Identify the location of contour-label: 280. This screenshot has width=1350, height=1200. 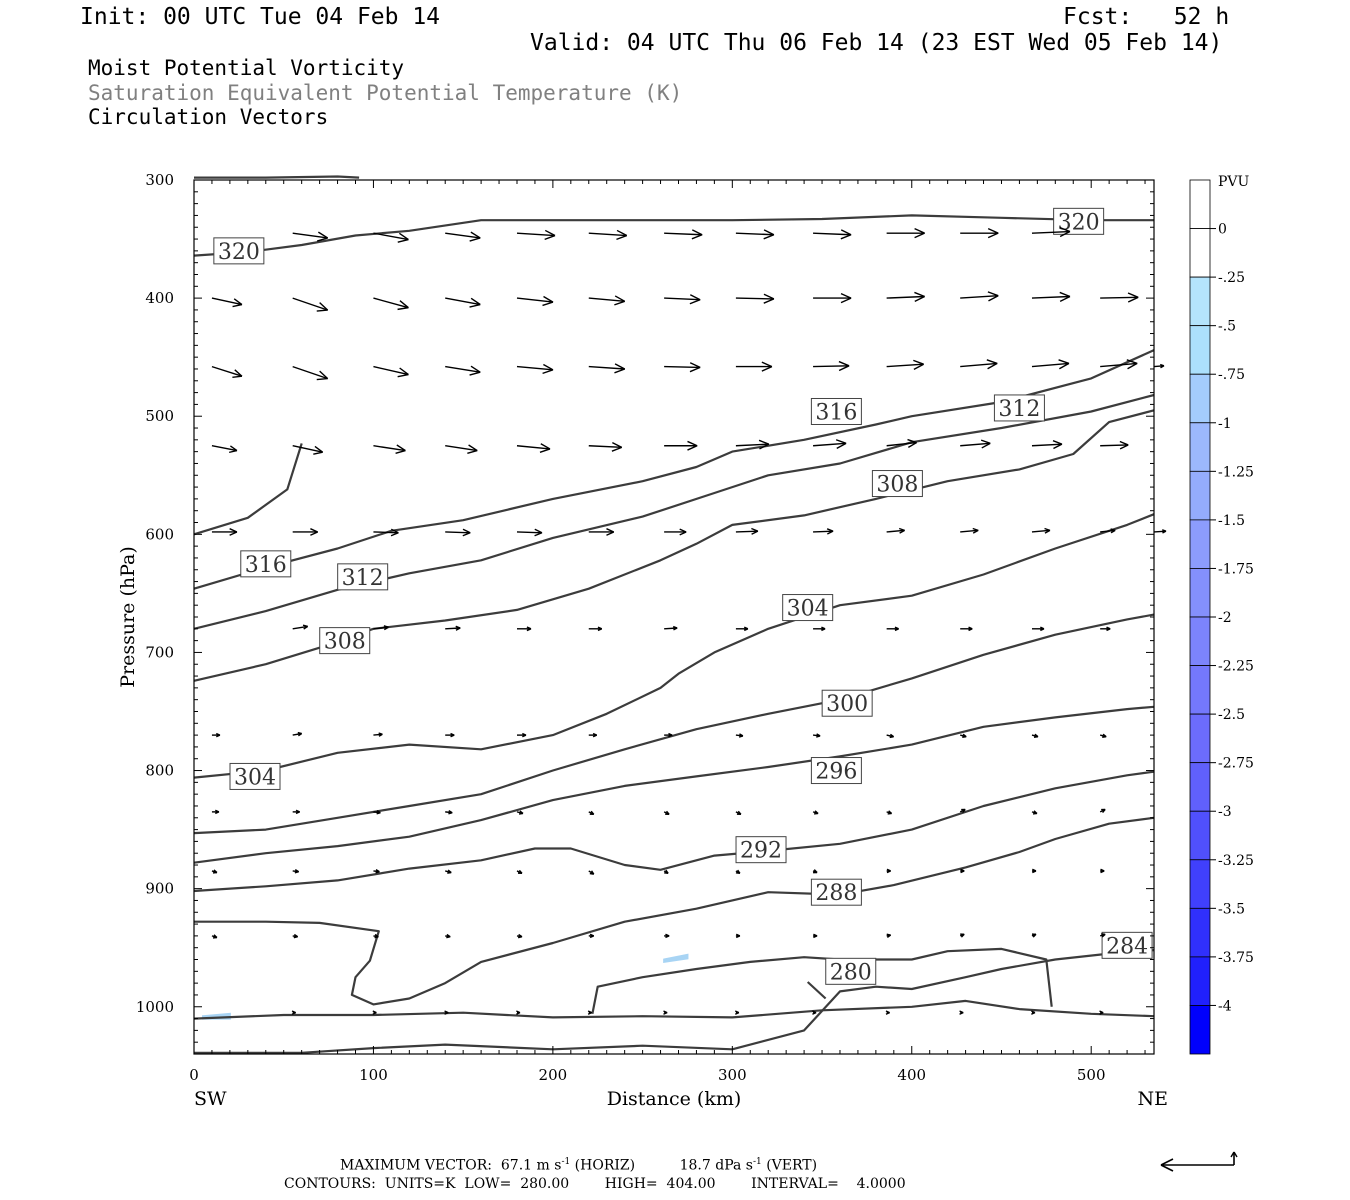
(851, 972).